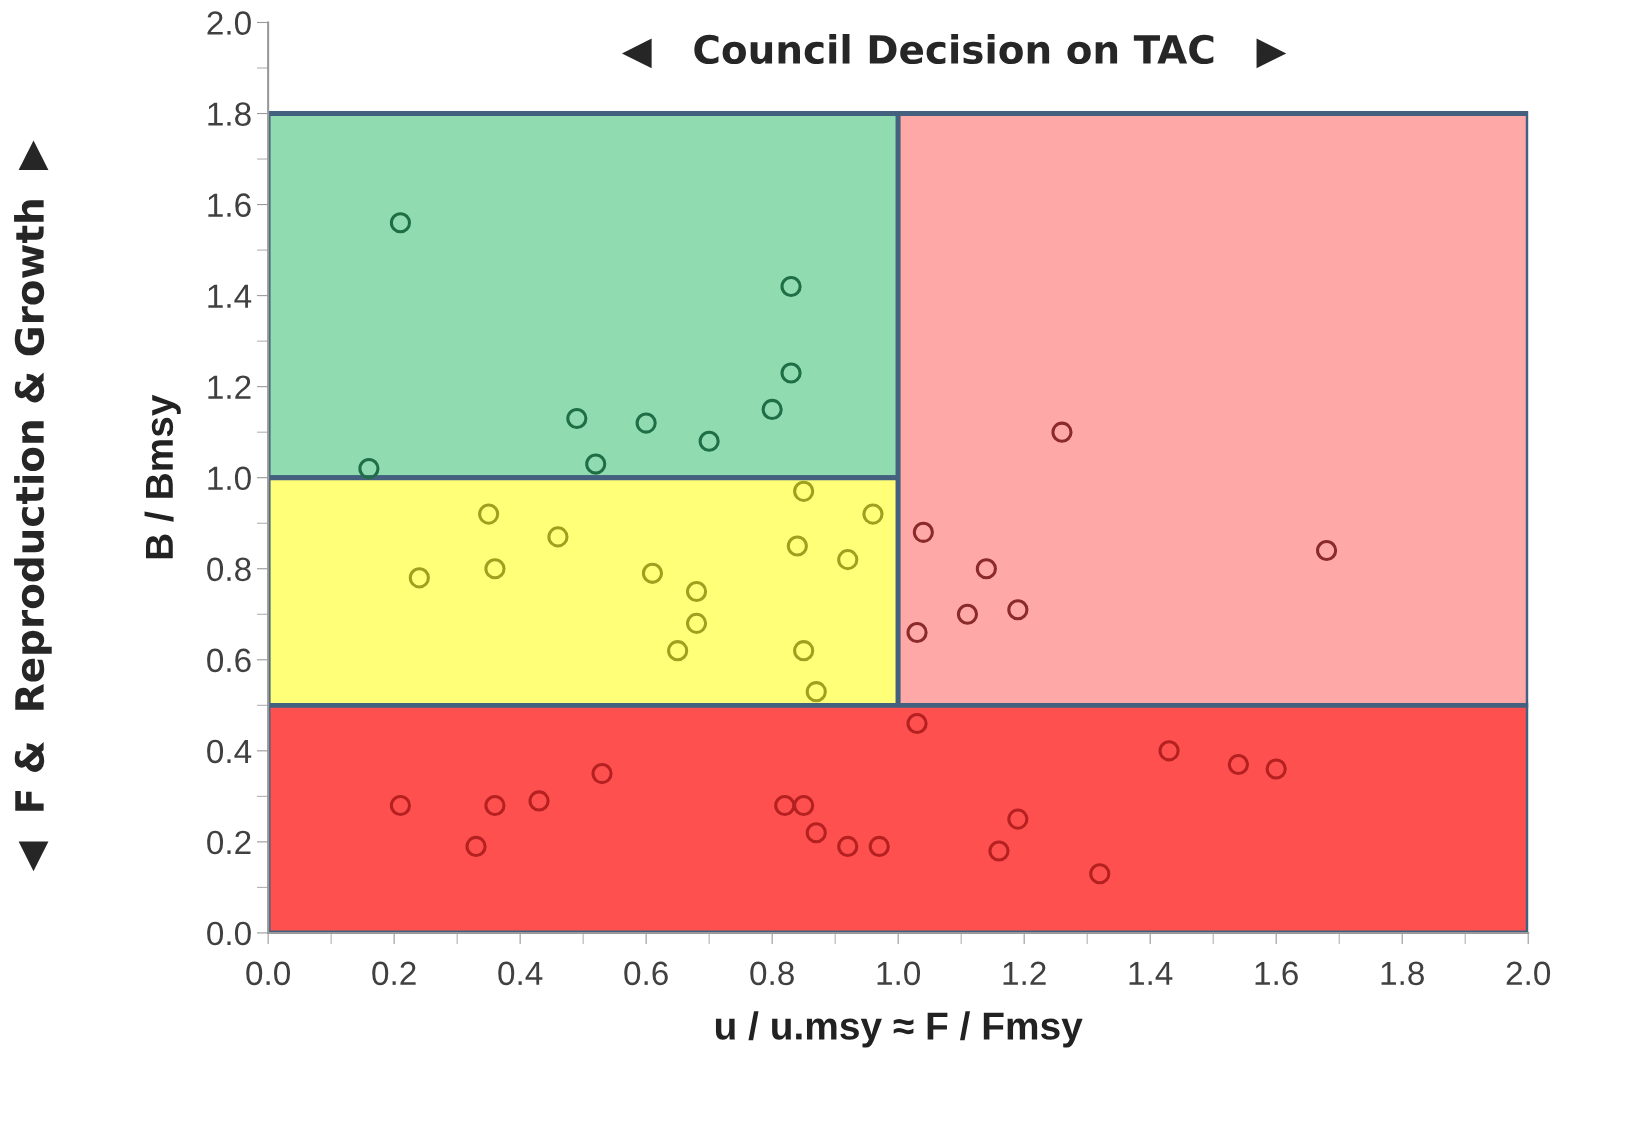  I want to click on x-tick-label: 0.6, so click(646, 973).